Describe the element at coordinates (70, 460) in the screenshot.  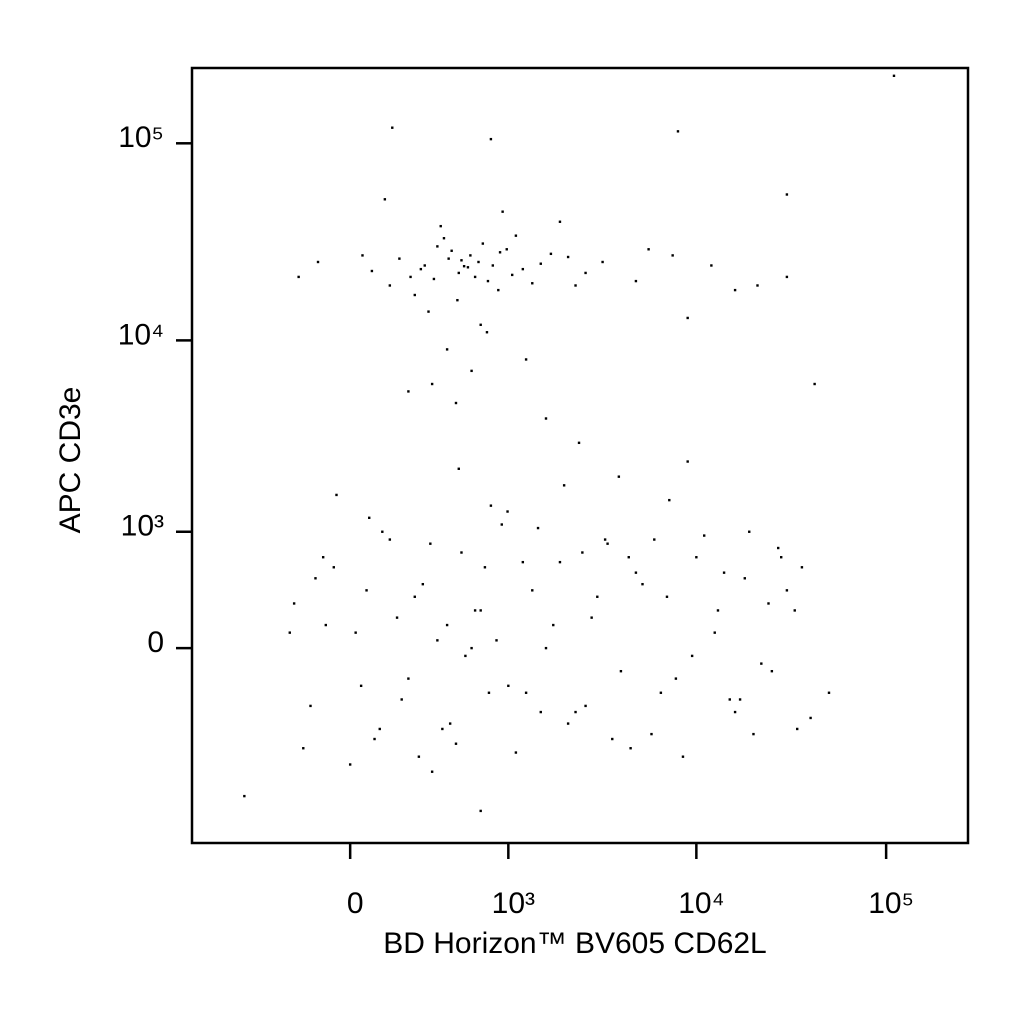
I see `y-axis-title: APC CD3e` at that location.